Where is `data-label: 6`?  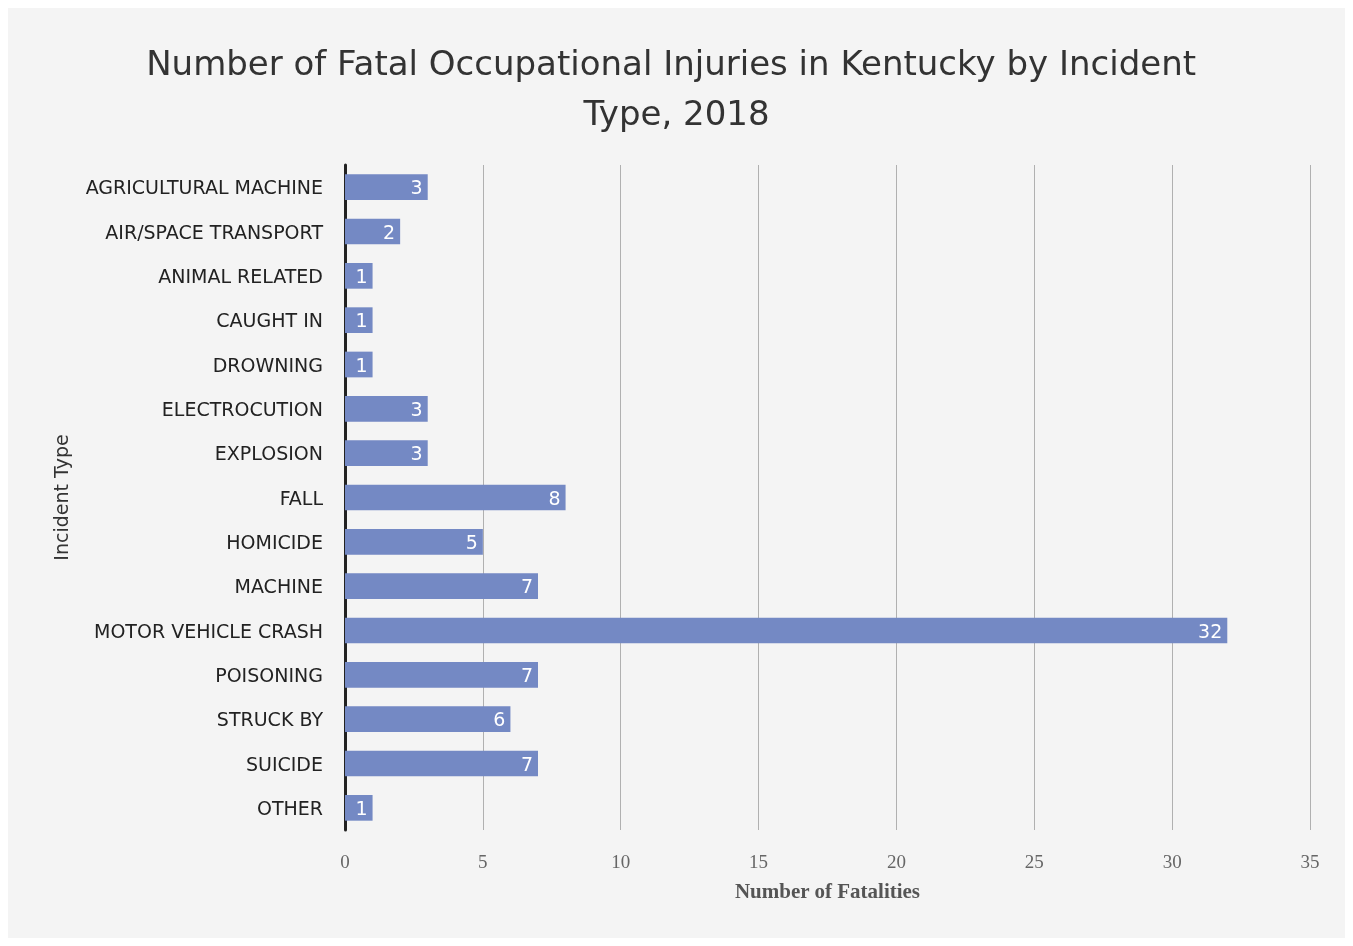 data-label: 6 is located at coordinates (499, 719).